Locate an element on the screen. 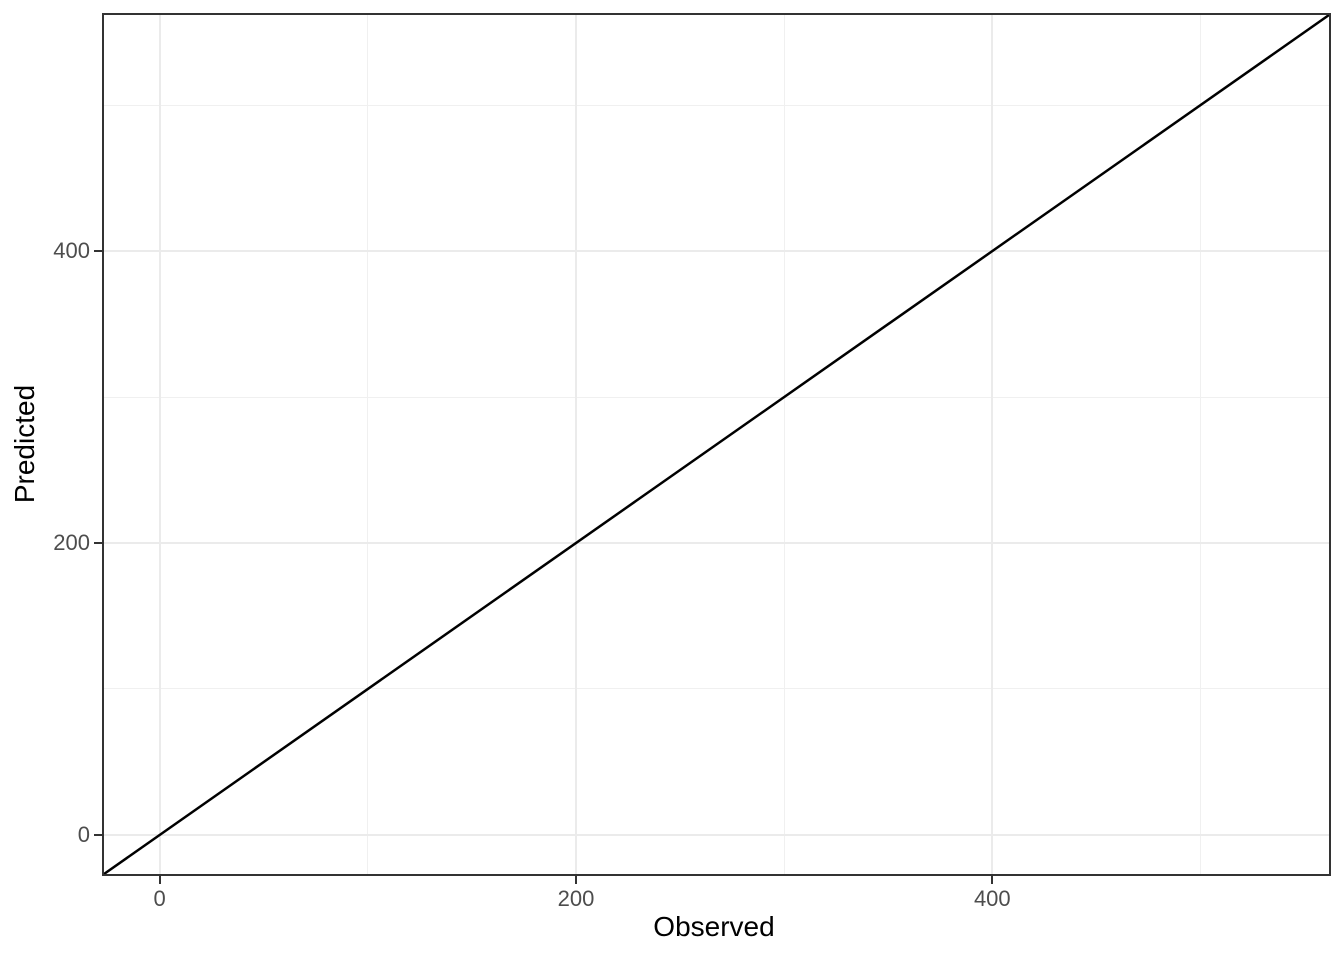  x-axis-title: Observed is located at coordinates (714, 926).